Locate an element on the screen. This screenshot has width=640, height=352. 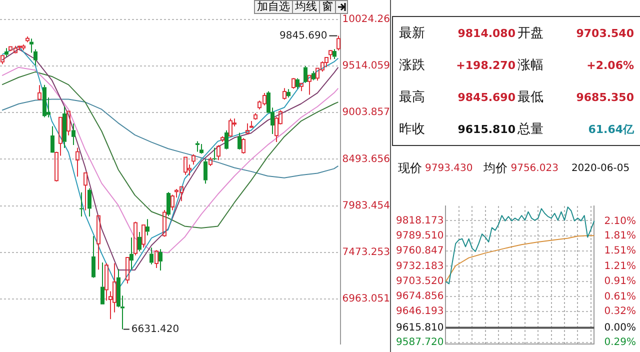
y2-tick-label: 0.61% is located at coordinates (620, 296).